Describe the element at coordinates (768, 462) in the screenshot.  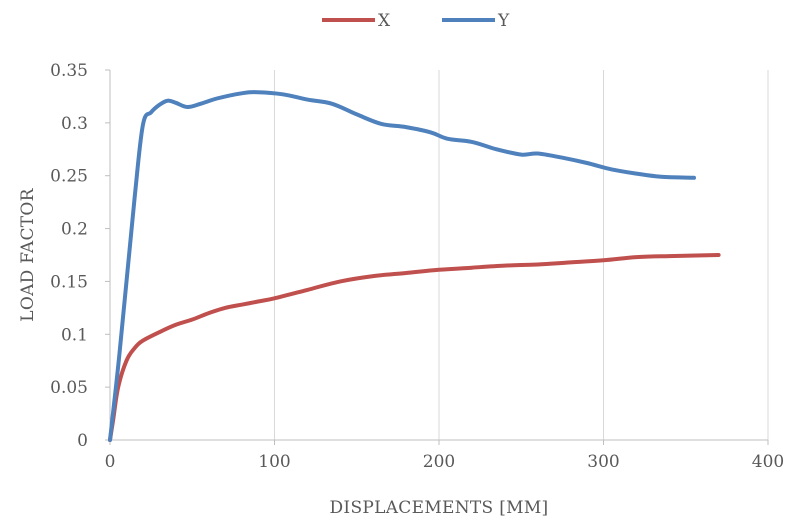
I see `x-tick-label: 400` at that location.